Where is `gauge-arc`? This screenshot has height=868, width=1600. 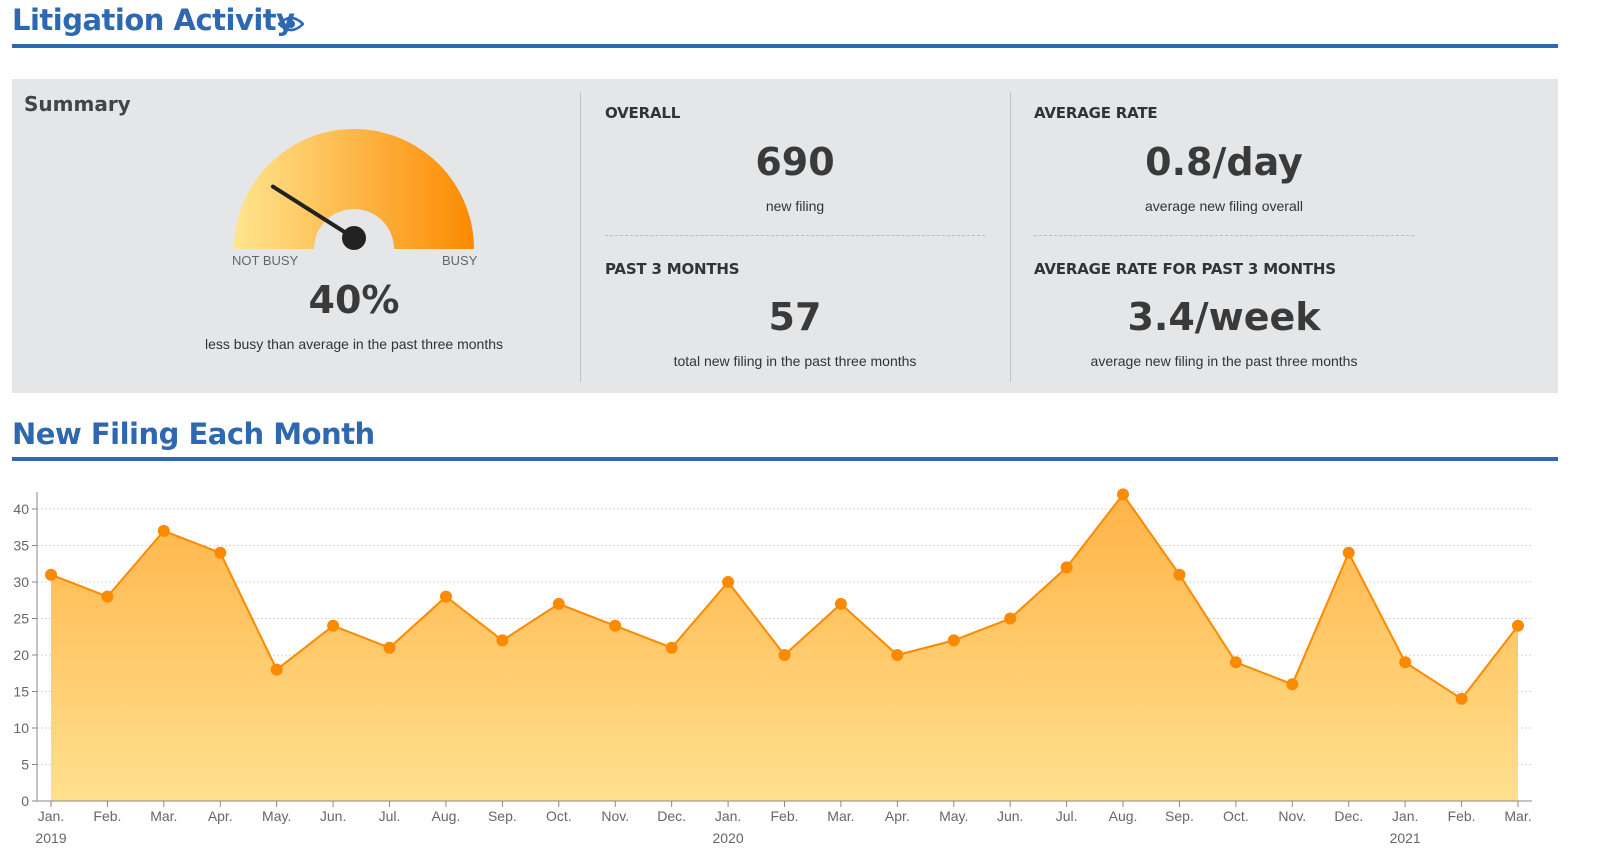 gauge-arc is located at coordinates (354, 189).